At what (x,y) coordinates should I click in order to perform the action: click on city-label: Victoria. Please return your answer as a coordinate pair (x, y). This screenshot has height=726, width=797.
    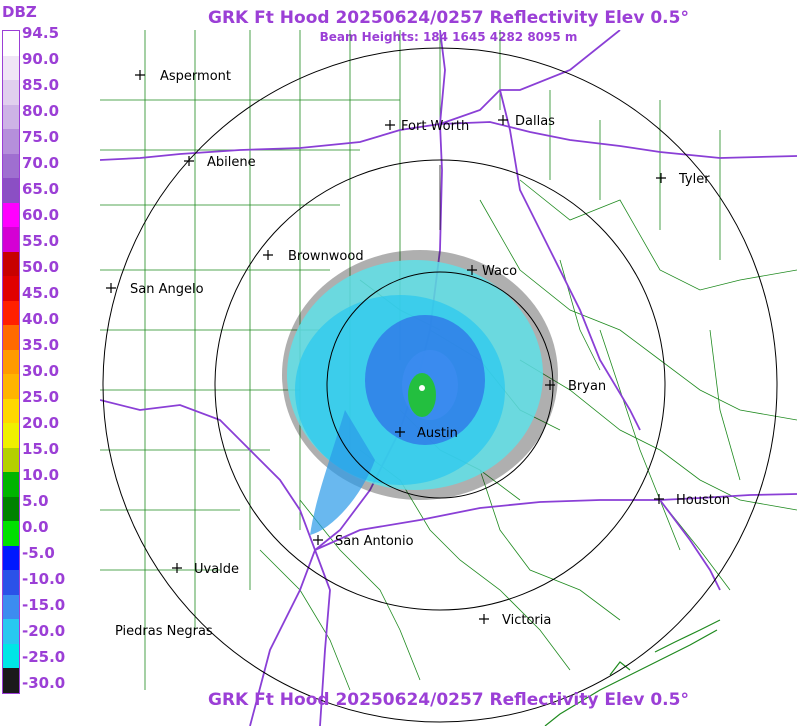
    Looking at the image, I should click on (526, 620).